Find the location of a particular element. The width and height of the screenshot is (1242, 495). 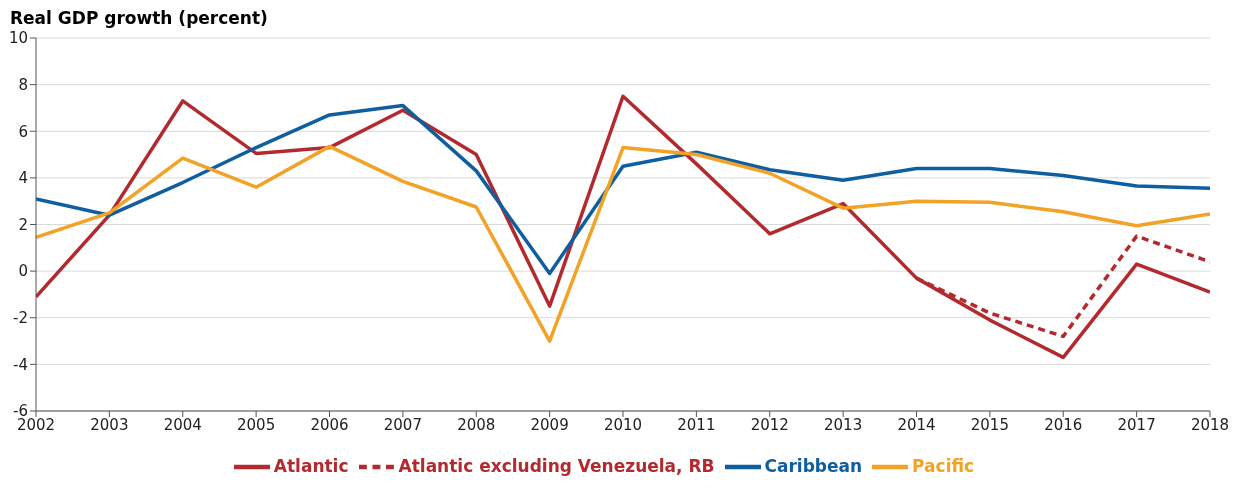

y-tick-label: 8 is located at coordinates (23, 84).